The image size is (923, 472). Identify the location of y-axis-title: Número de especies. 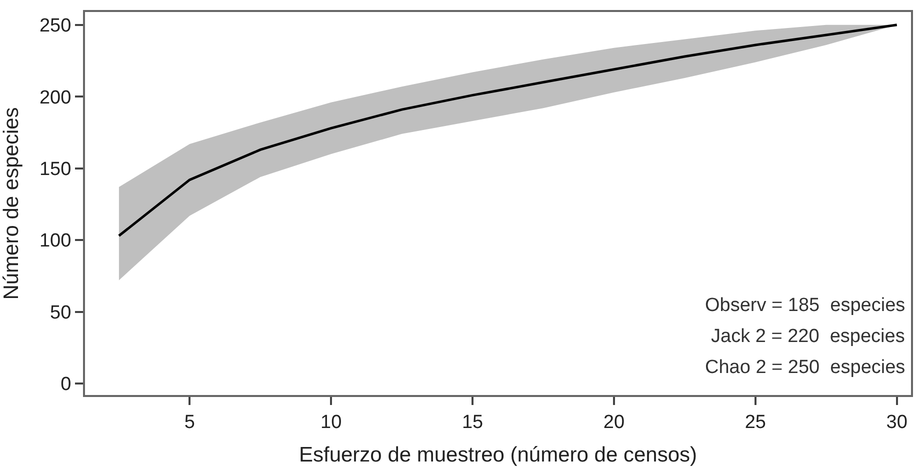
(12, 203).